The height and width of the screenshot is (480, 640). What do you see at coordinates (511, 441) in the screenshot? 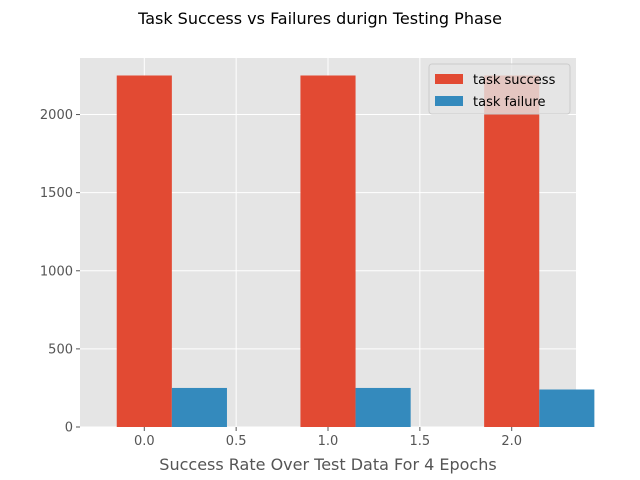
I see `x-tick-label: 2.0` at bounding box center [511, 441].